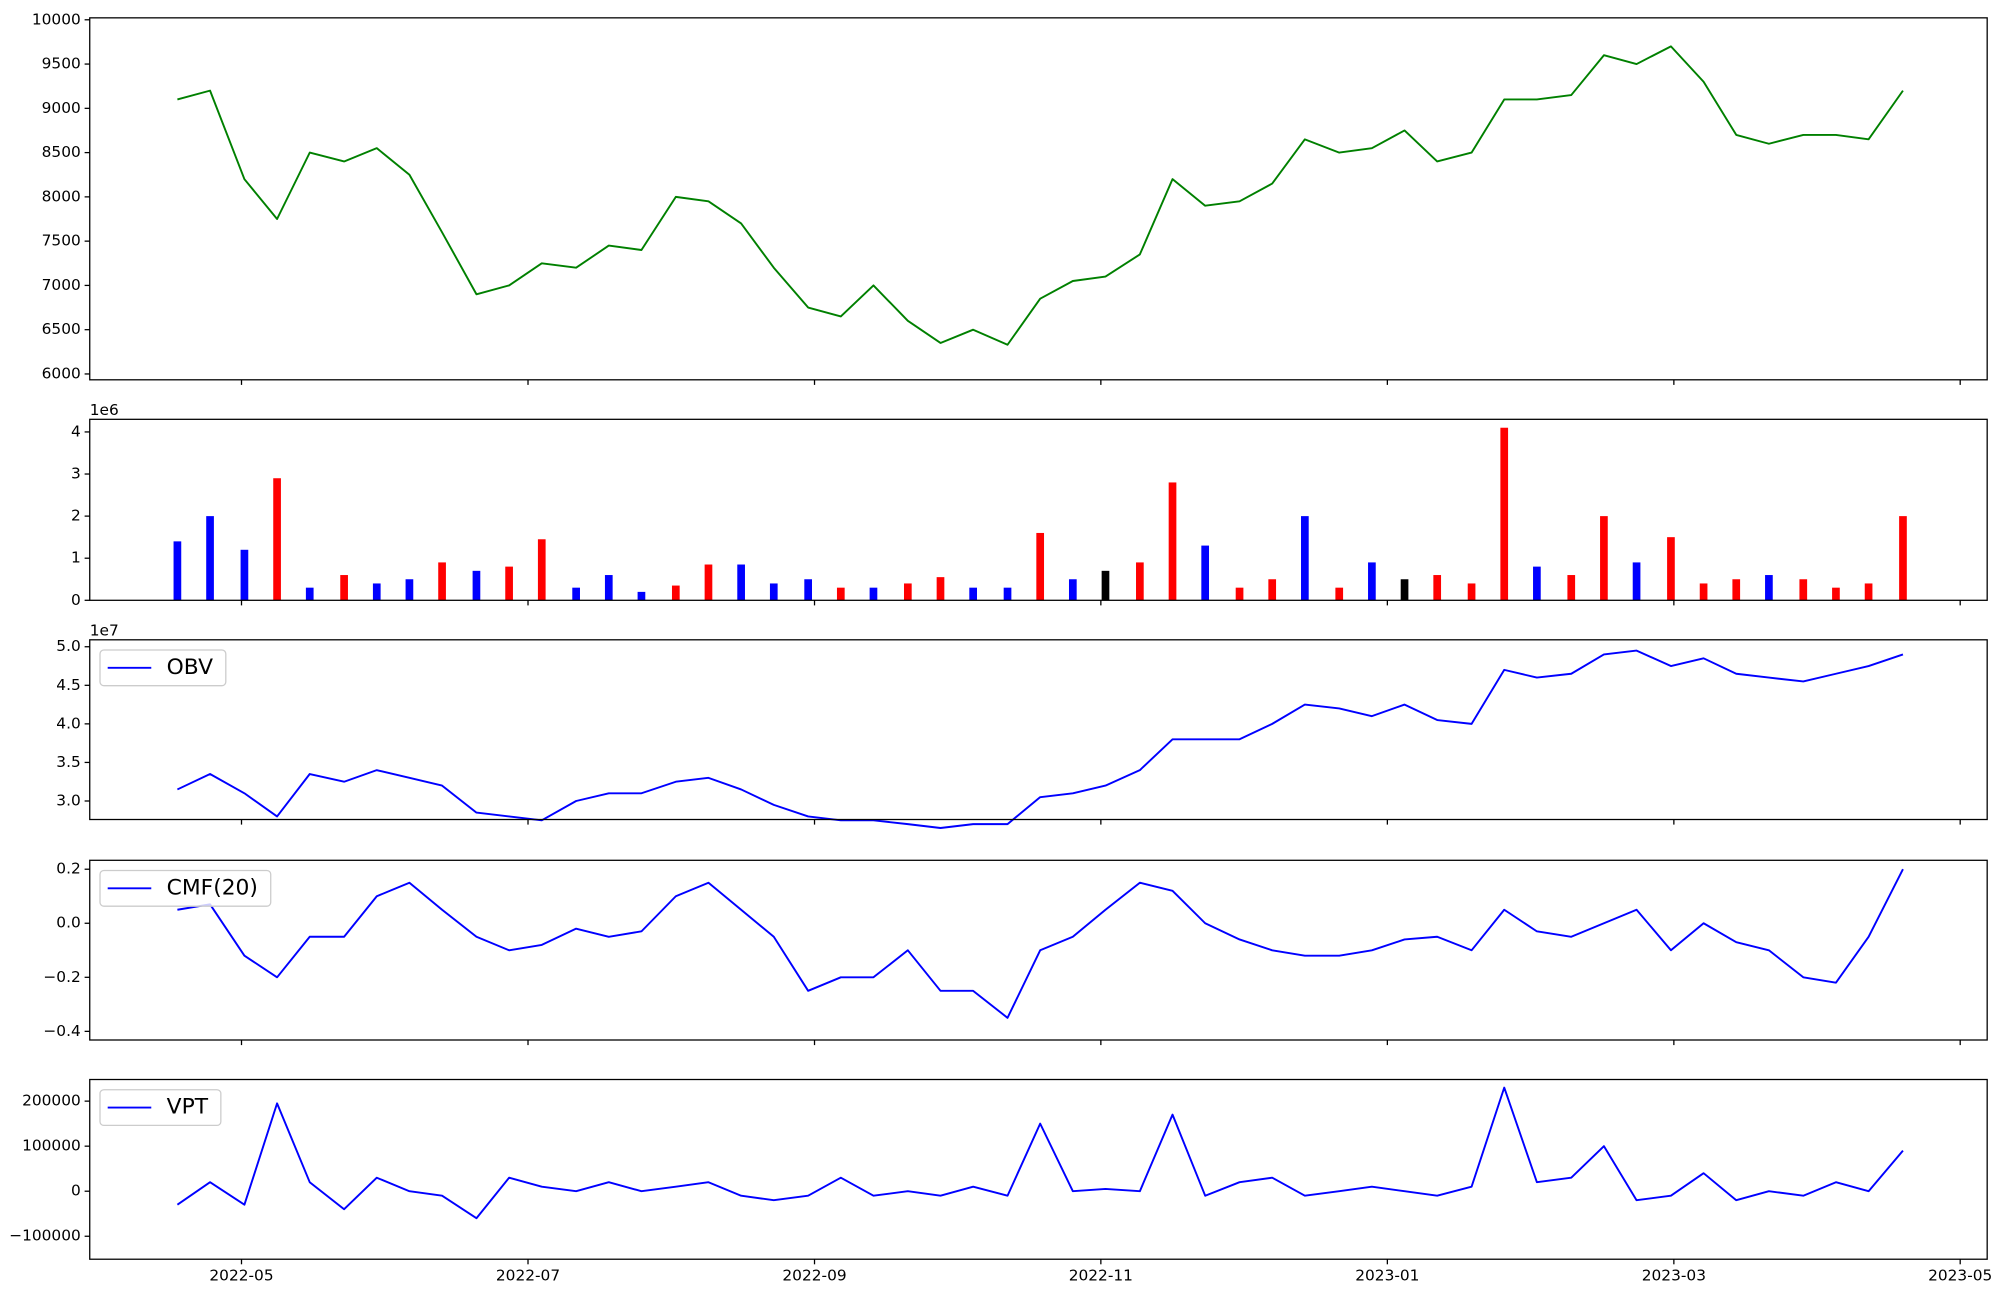 The image size is (2000, 1300). I want to click on x-tick-label: 2022-07, so click(528, 1275).